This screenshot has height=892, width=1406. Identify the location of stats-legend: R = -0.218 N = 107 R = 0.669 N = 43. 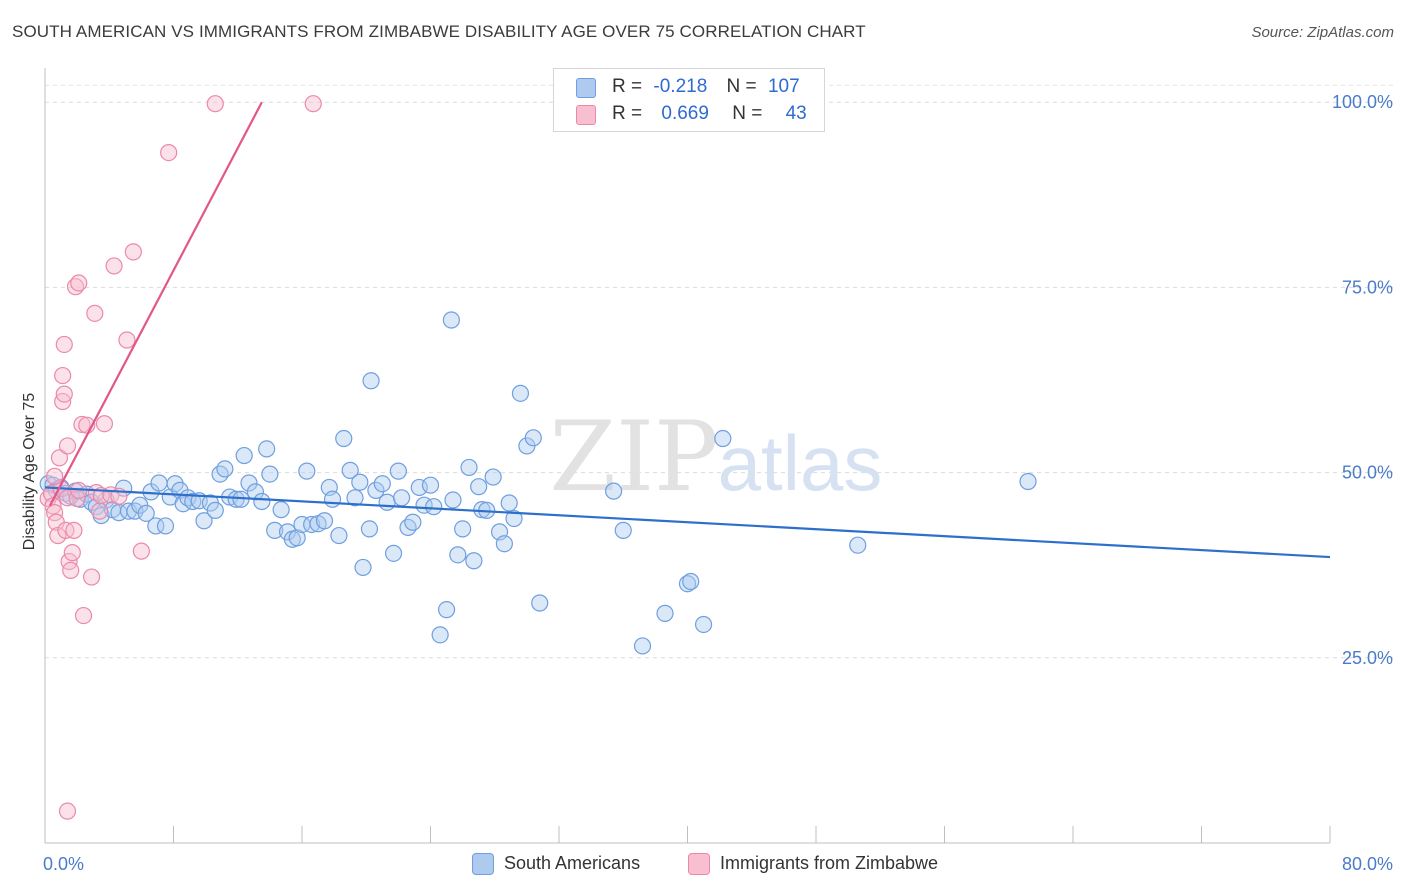
(689, 100).